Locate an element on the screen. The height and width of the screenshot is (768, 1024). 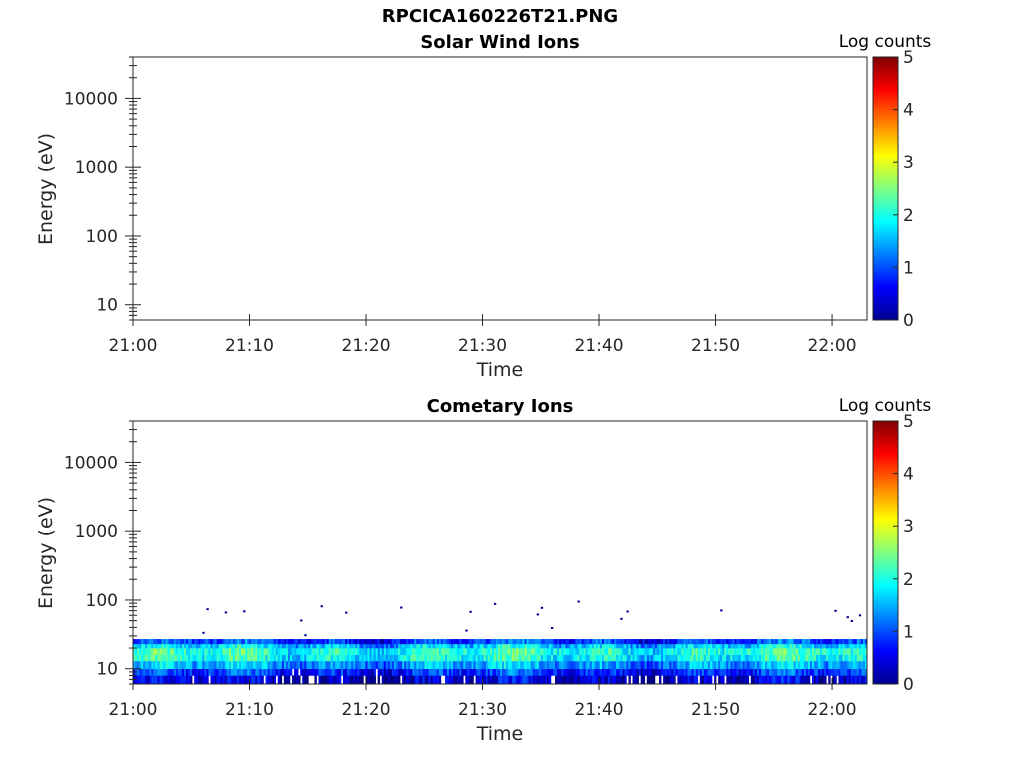
figure-title: RPCICA160226T21.PNG is located at coordinates (500, 16).